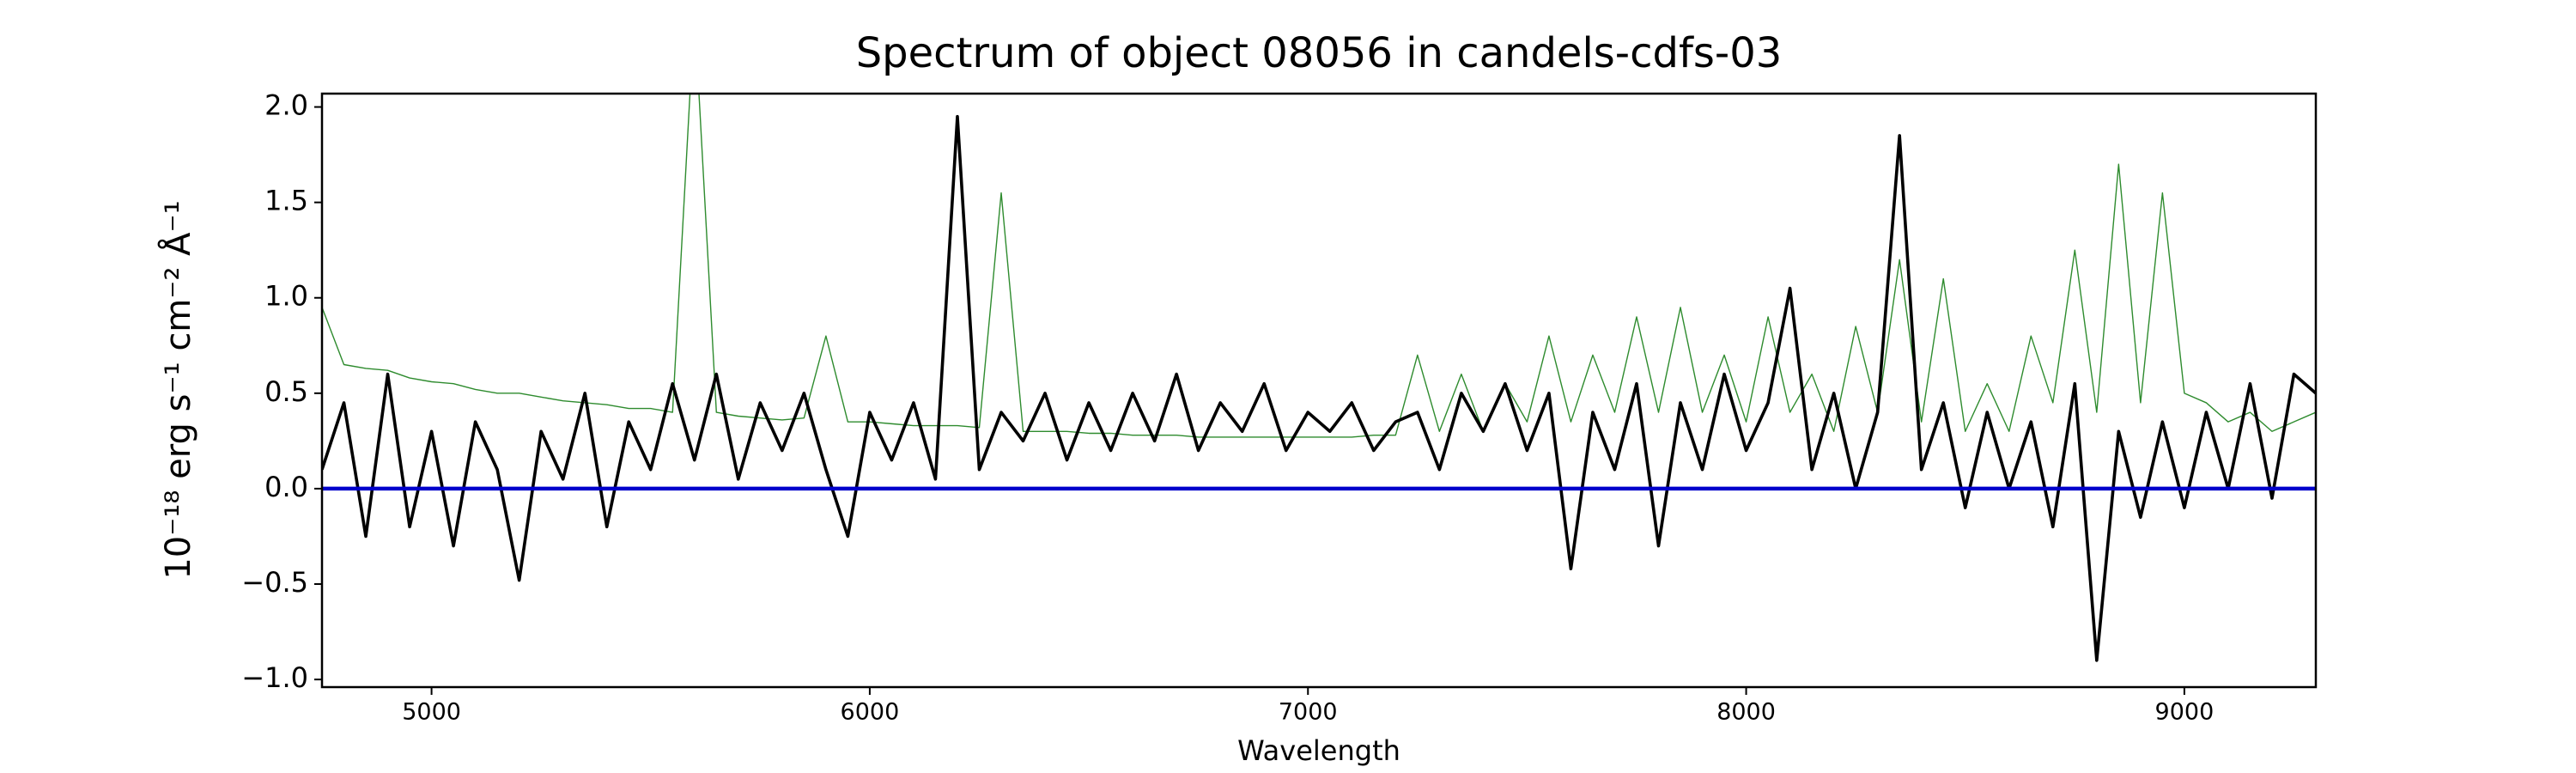 The height and width of the screenshot is (773, 2576). What do you see at coordinates (431, 712) in the screenshot?
I see `x-tick-label: 5000` at bounding box center [431, 712].